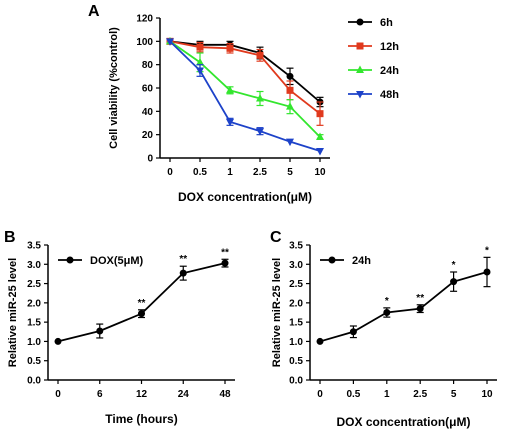 The width and height of the screenshot is (509, 433). I want to click on legend-label: 12h, so click(389, 47).